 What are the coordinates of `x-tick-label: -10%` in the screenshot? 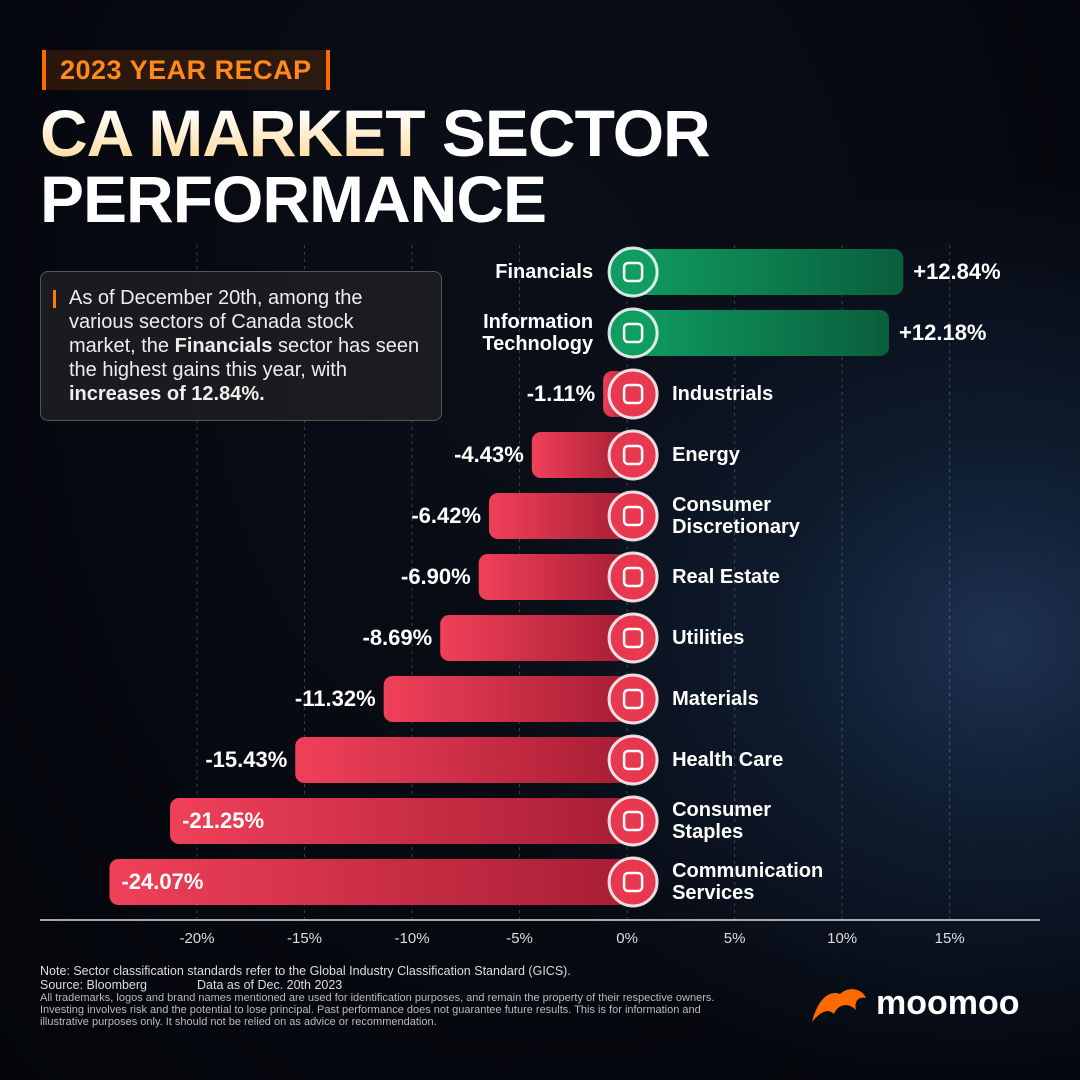 It's located at (412, 938).